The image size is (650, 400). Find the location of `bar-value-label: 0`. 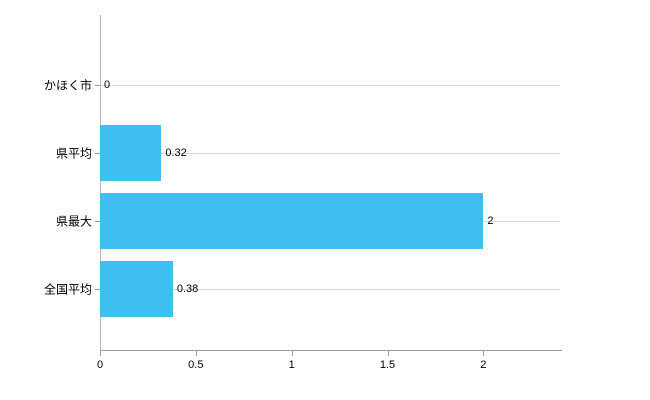

bar-value-label: 0 is located at coordinates (107, 85).